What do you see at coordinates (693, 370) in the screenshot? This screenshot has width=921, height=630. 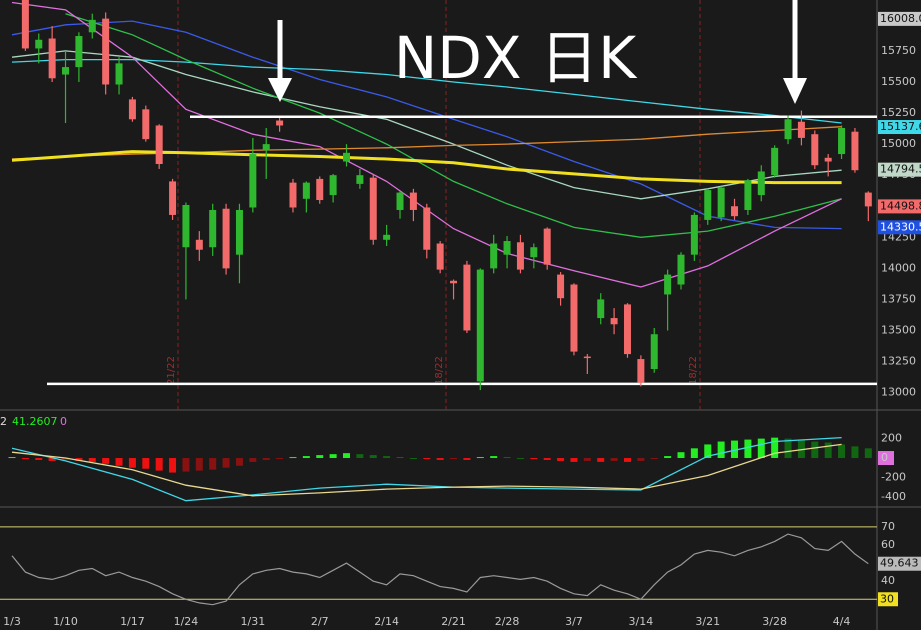 I see `event-label: 18/22` at bounding box center [693, 370].